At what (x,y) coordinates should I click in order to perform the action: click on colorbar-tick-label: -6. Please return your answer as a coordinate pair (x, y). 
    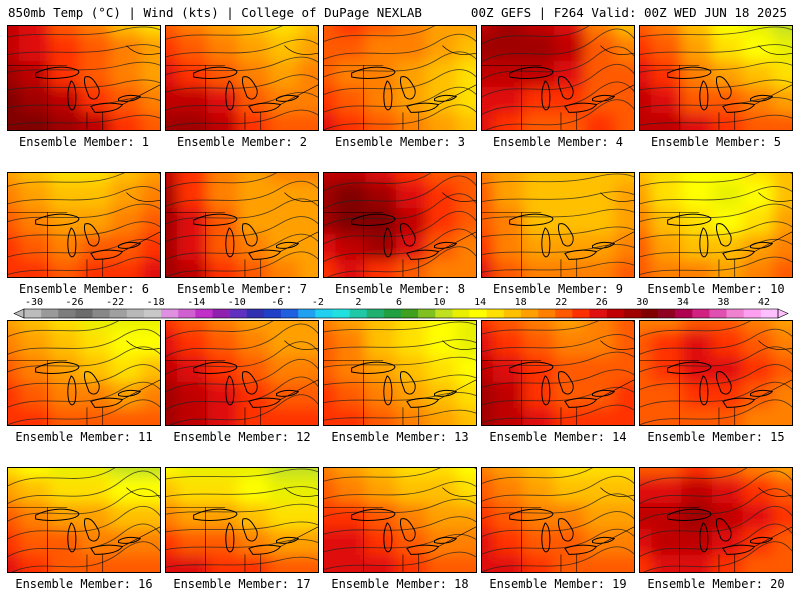
    Looking at the image, I should click on (277, 302).